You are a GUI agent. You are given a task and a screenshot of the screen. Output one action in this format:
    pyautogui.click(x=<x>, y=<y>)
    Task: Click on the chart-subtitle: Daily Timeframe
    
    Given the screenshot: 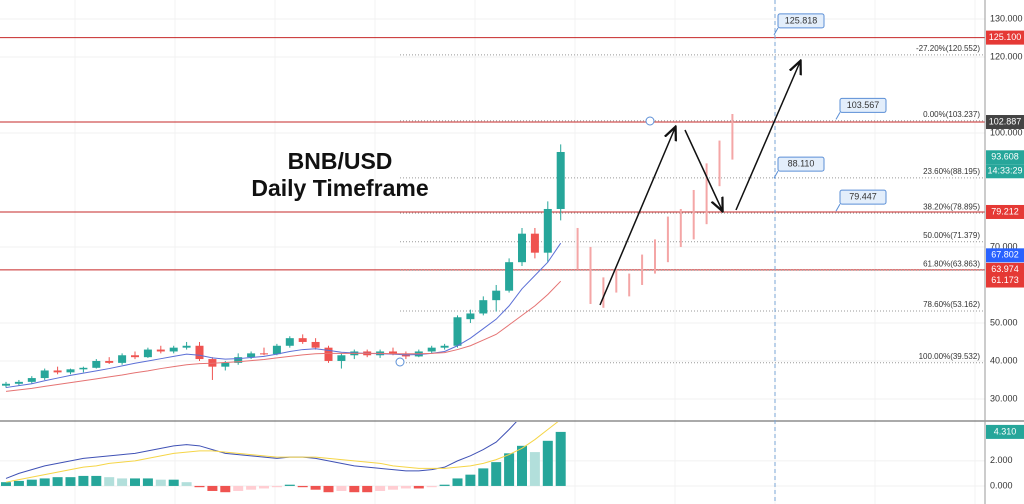 What is the action you would take?
    pyautogui.click(x=339, y=188)
    